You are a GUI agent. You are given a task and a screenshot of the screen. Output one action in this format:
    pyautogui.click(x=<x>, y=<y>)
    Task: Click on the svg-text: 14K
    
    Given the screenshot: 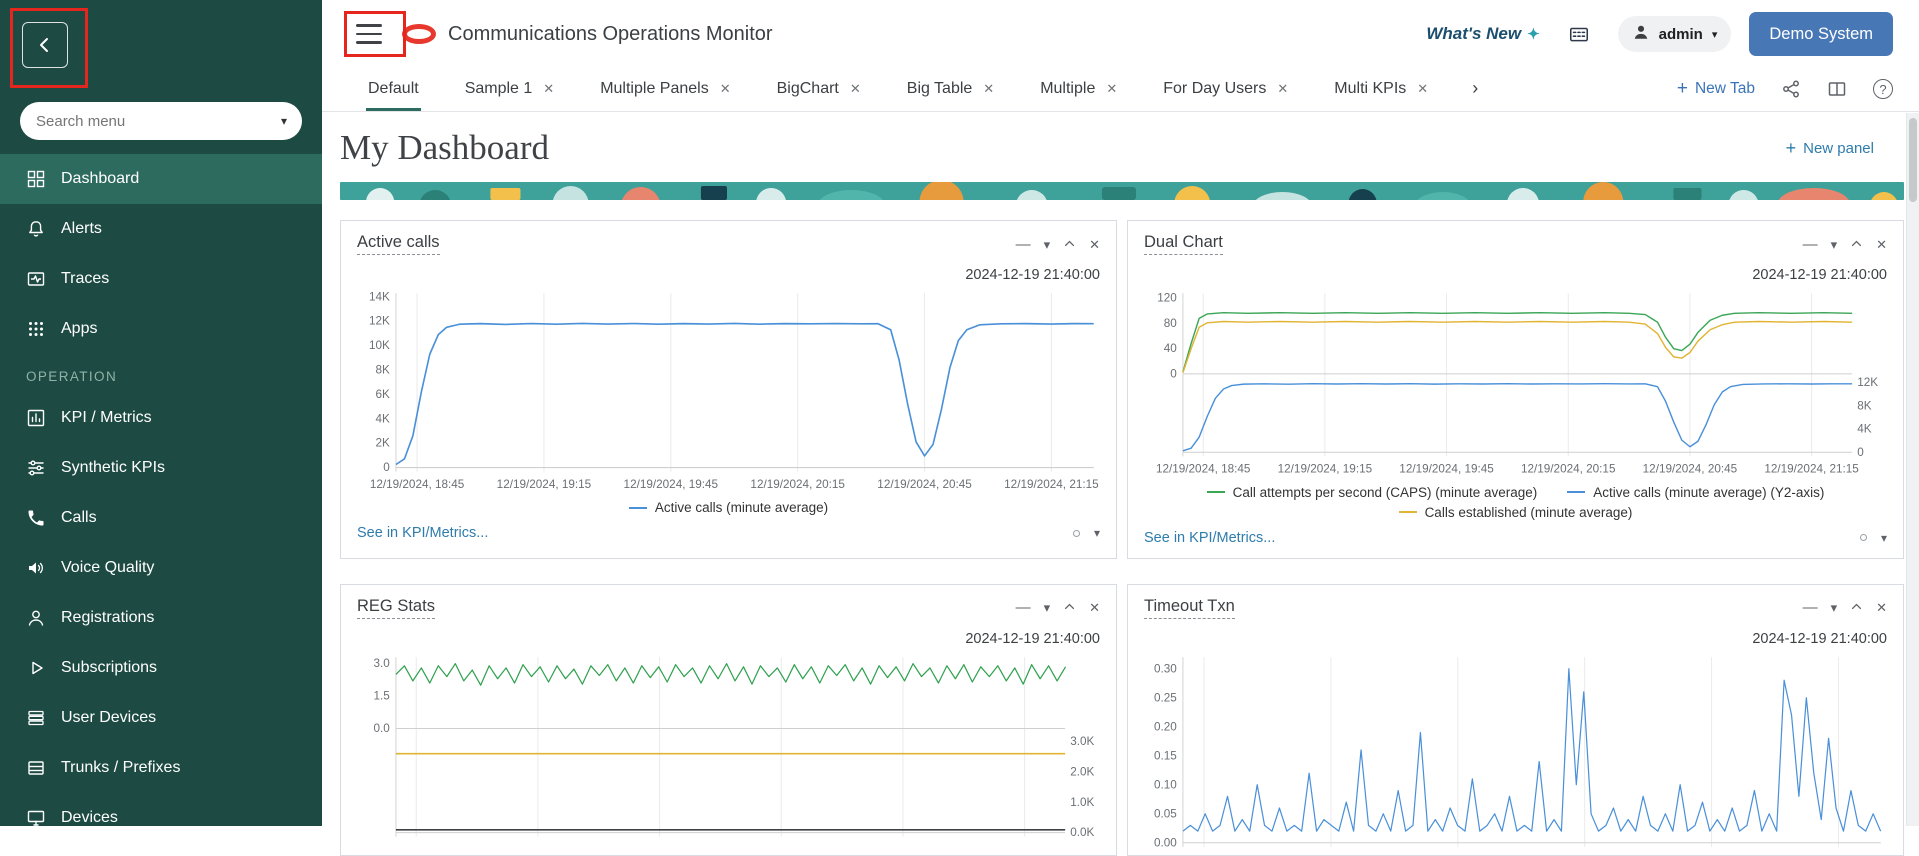 What is the action you would take?
    pyautogui.click(x=379, y=296)
    